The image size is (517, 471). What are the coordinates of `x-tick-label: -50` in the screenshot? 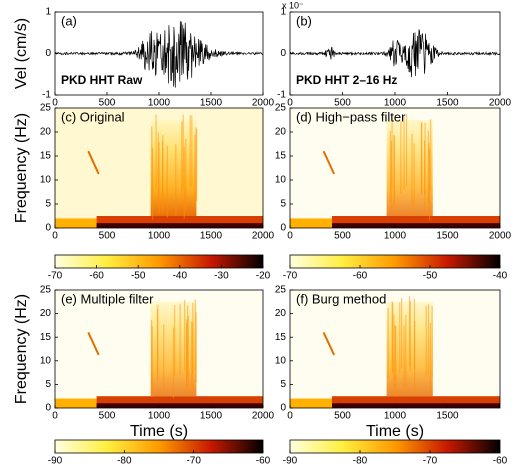 It's located at (138, 276).